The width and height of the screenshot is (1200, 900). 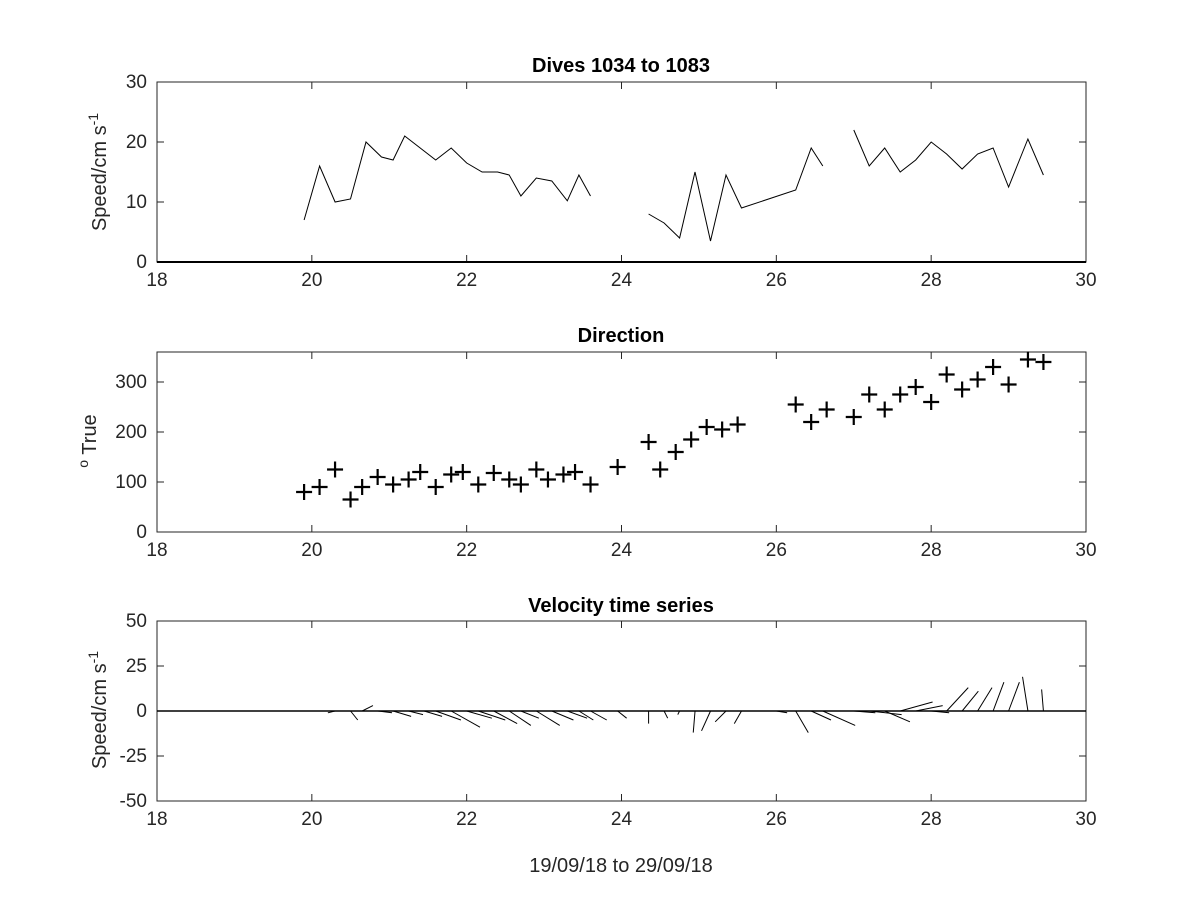 I want to click on x-tick-label: 24, so click(x=622, y=280).